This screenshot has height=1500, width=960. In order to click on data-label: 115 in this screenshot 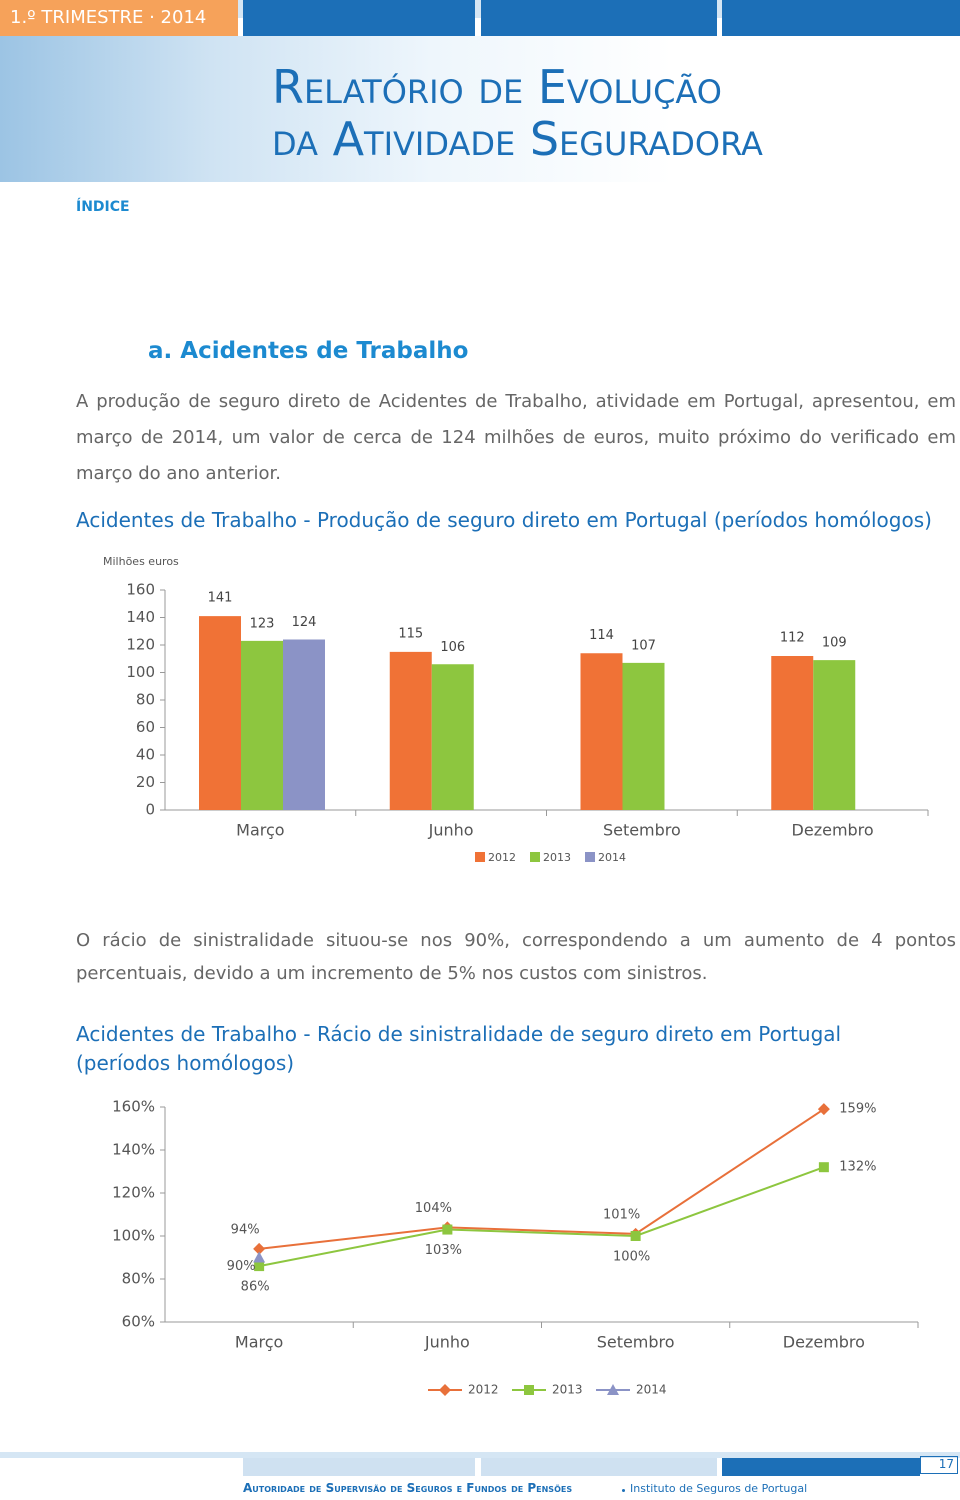, I will do `click(410, 633)`.